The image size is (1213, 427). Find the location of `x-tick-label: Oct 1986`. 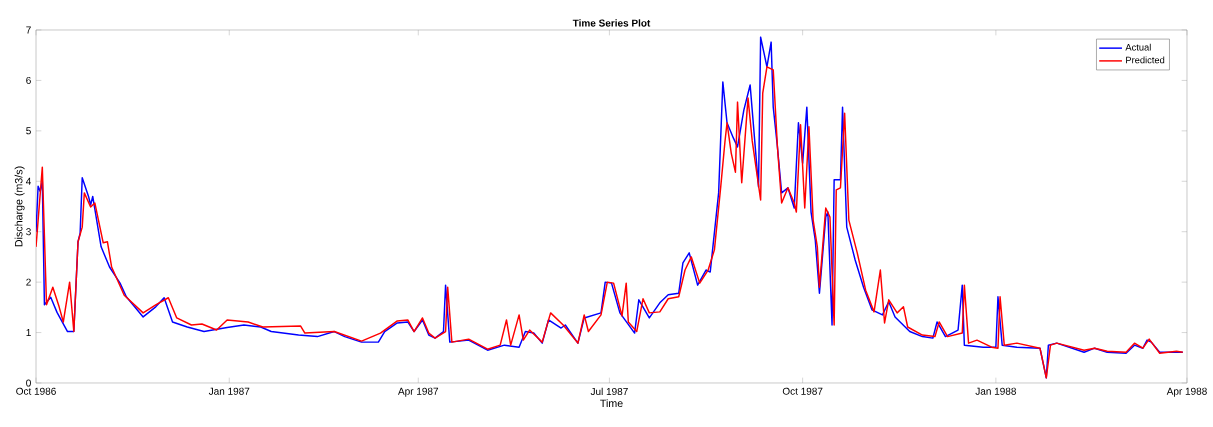

x-tick-label: Oct 1986 is located at coordinates (36, 391).